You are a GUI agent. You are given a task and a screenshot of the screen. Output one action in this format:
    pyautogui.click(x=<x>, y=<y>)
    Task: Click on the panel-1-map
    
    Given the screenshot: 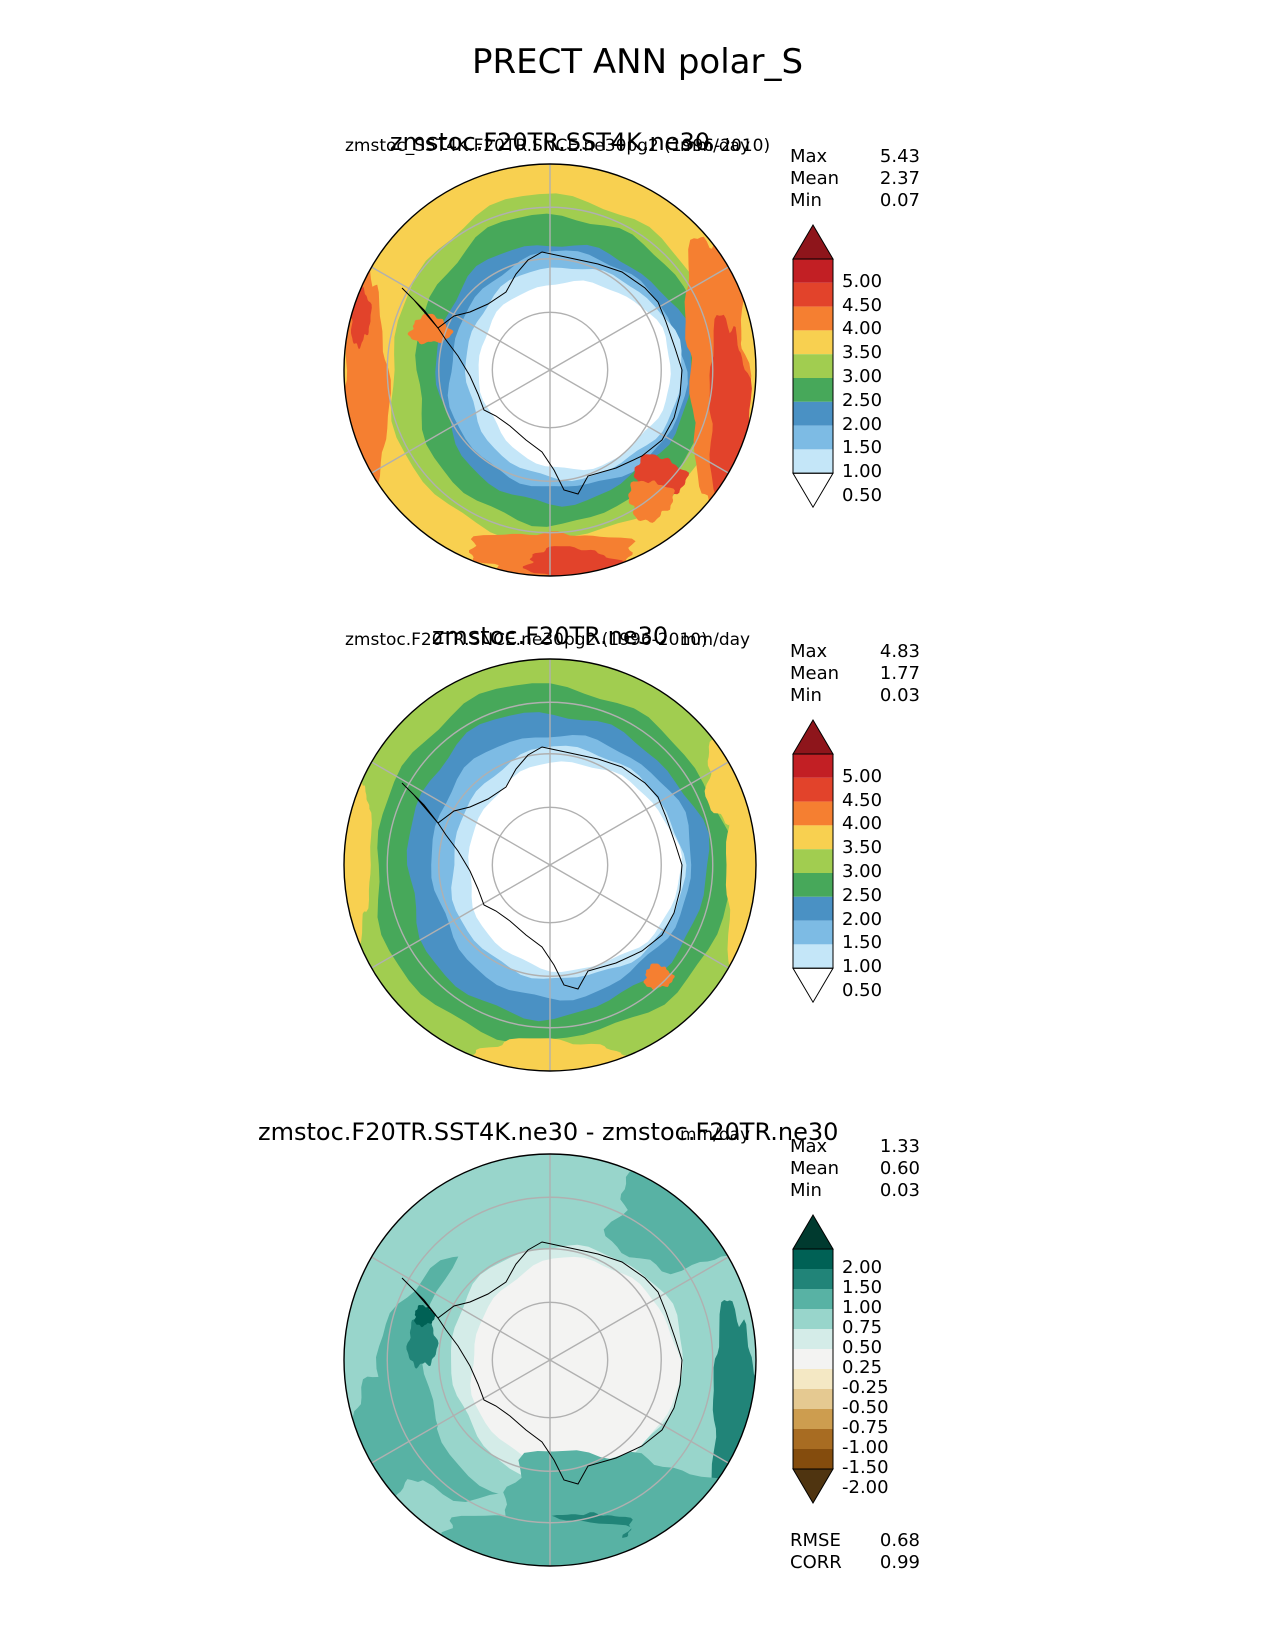 What is the action you would take?
    pyautogui.click(x=550, y=370)
    